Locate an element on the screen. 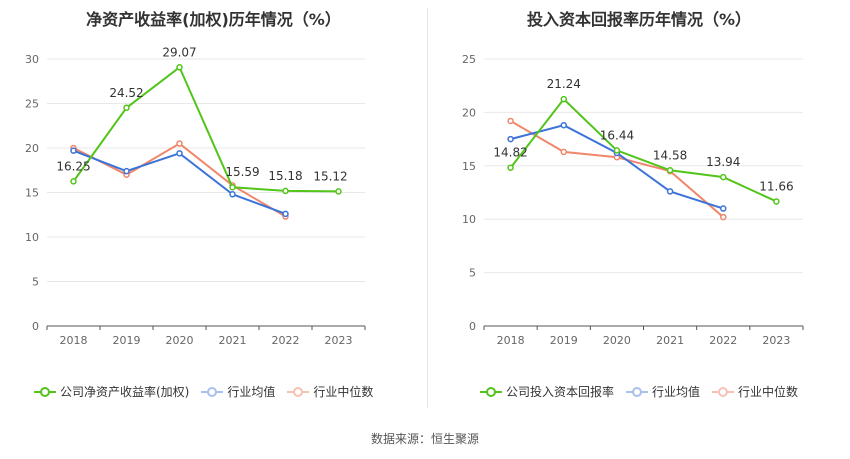 The image size is (850, 459). data-label: 14.58 is located at coordinates (670, 155).